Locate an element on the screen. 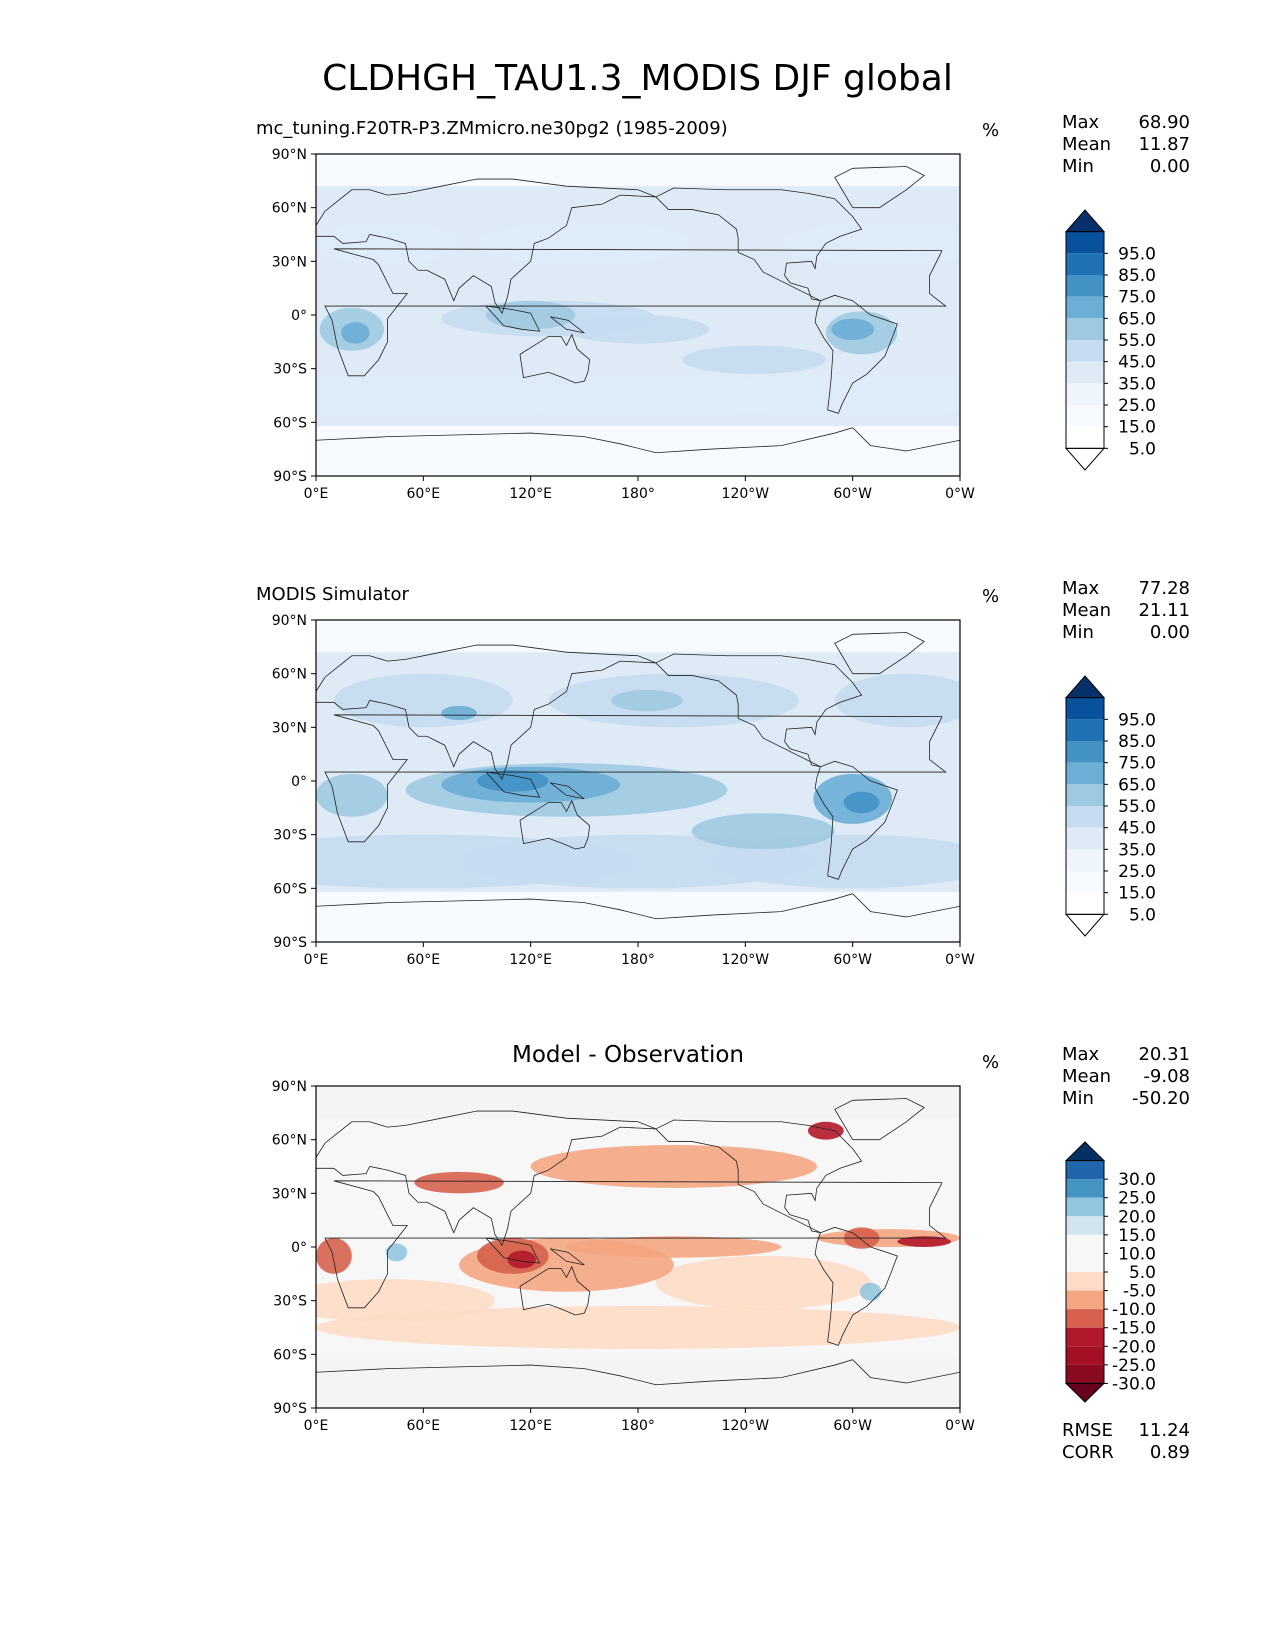  stats-block: Max 77.28 Mean 21.11 Min 0.00 is located at coordinates (1126, 611).